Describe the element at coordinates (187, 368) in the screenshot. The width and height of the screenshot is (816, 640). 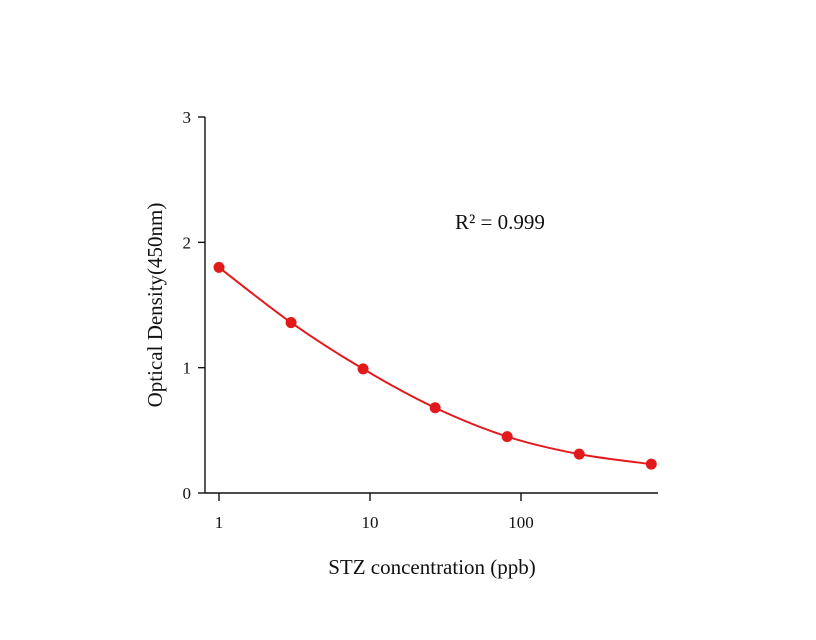
I see `y-tick-label: 1` at that location.